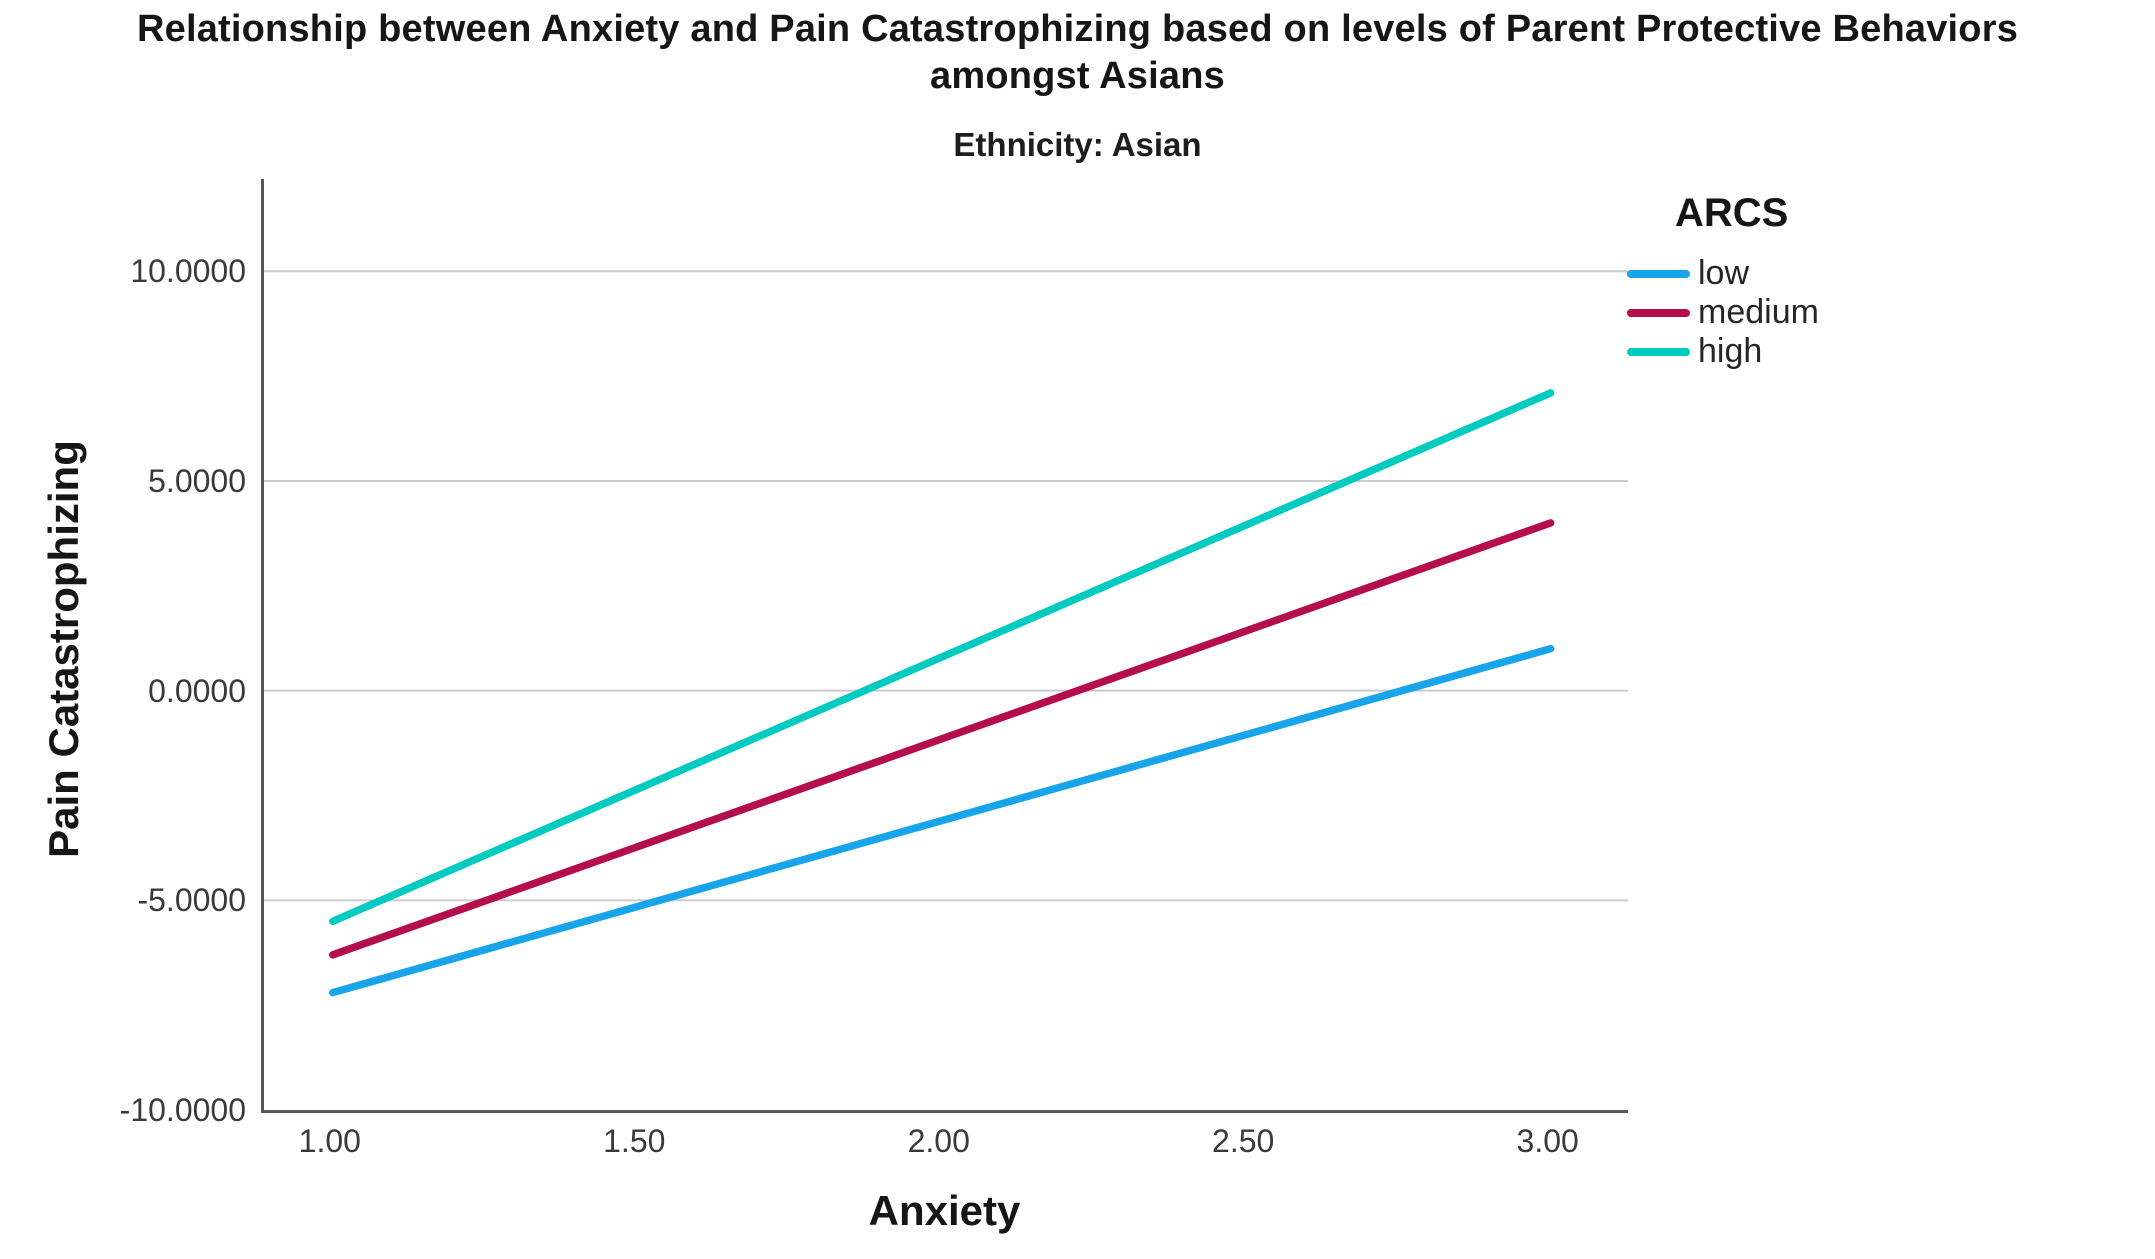 The height and width of the screenshot is (1259, 2155). What do you see at coordinates (938, 1141) in the screenshot?
I see `x-tick-label: 2.00` at bounding box center [938, 1141].